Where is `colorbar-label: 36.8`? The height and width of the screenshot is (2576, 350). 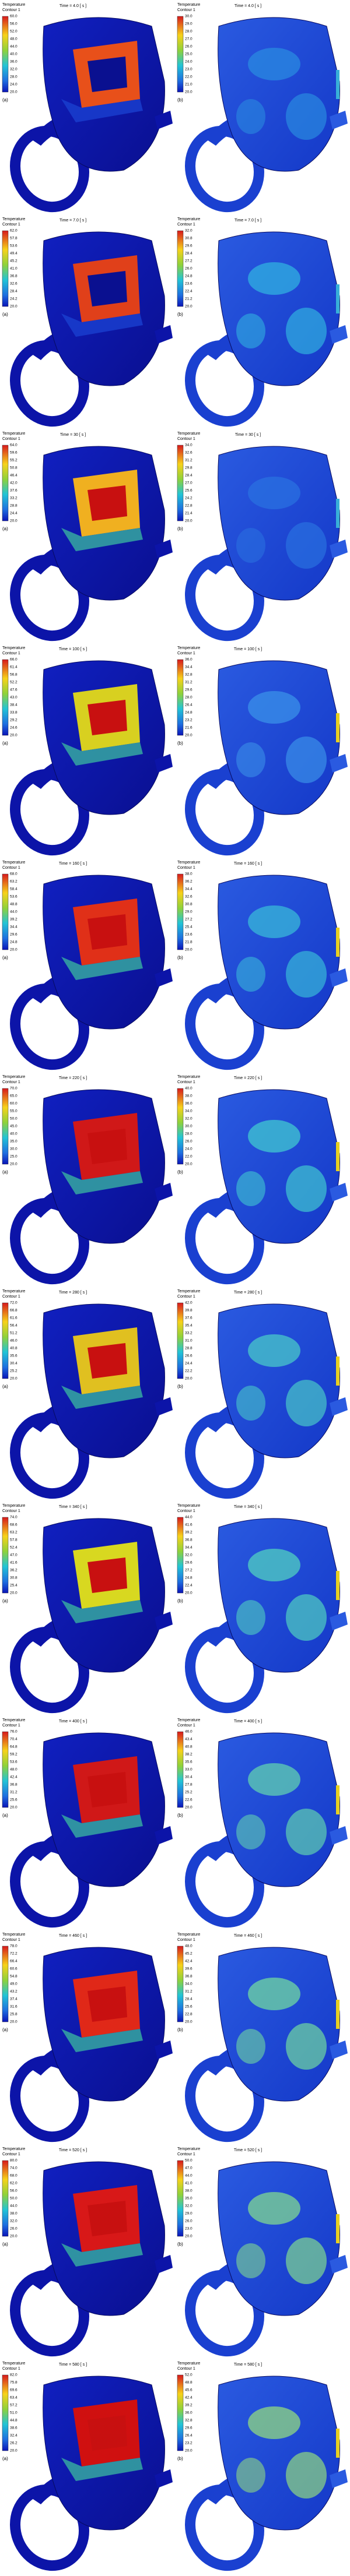
colorbar-label: 36.8 is located at coordinates (14, 1785).